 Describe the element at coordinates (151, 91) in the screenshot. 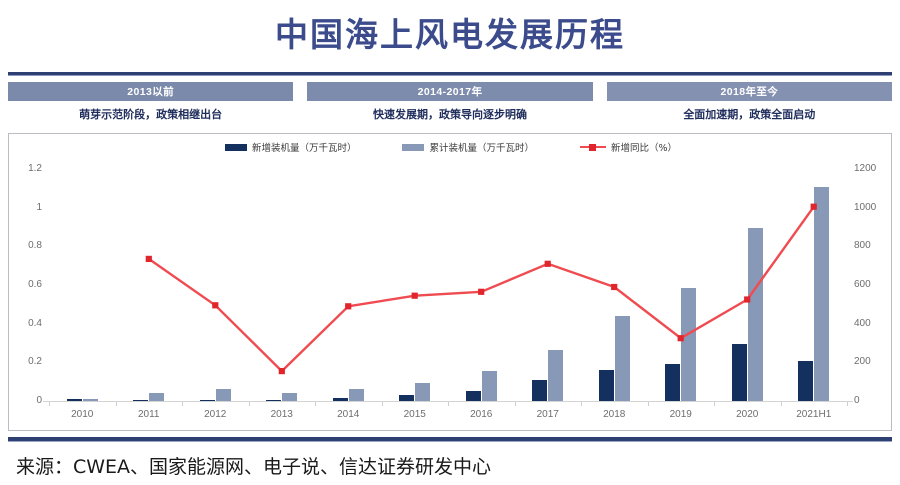

I see `phase-period-label-1: 2013以前` at that location.